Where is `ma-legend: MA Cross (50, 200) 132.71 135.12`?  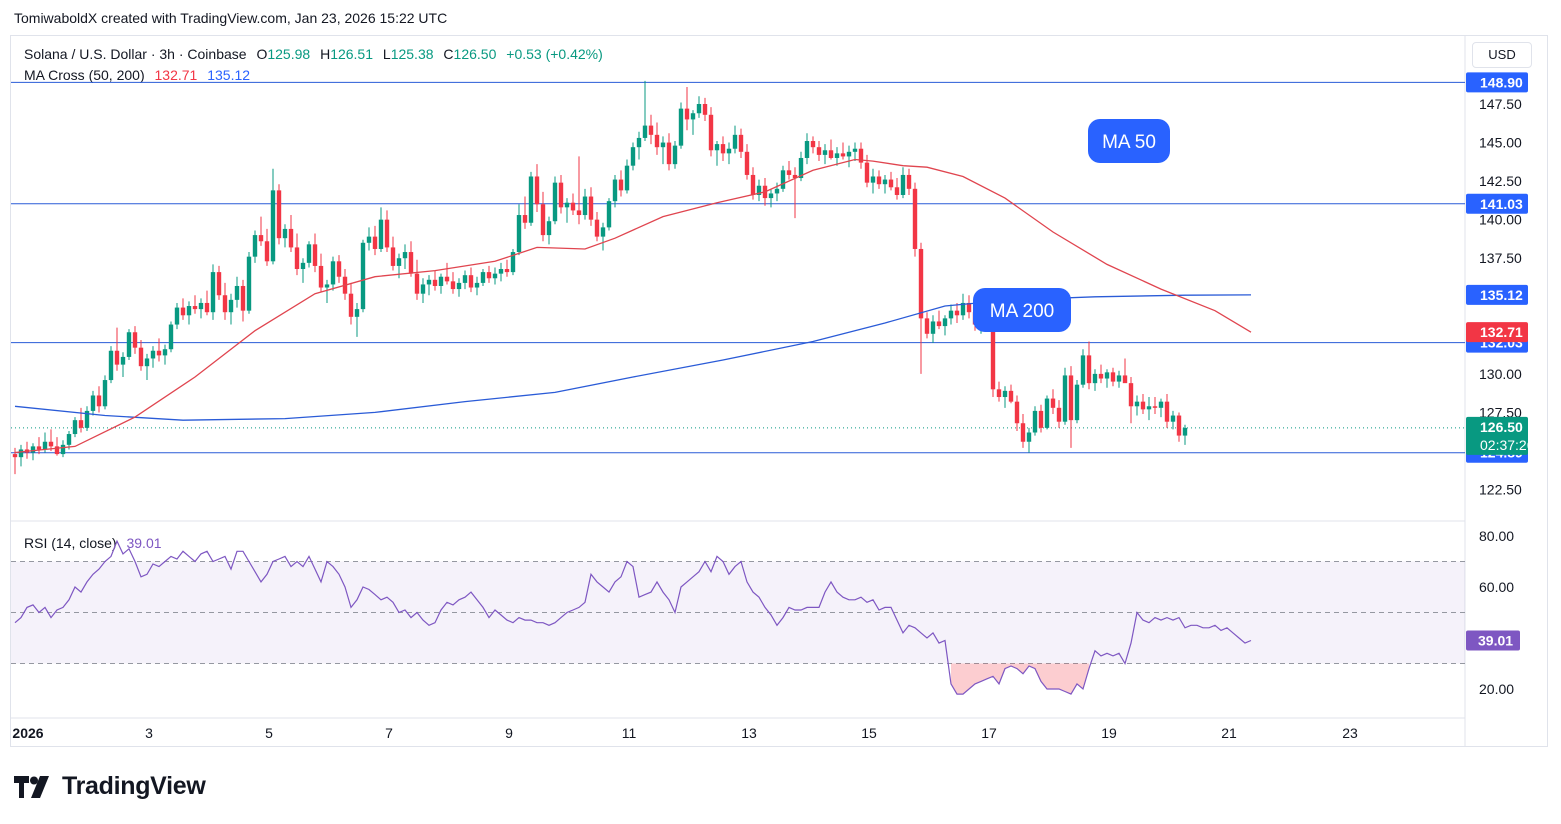
ma-legend: MA Cross (50, 200) 132.71 135.12 is located at coordinates (140, 75).